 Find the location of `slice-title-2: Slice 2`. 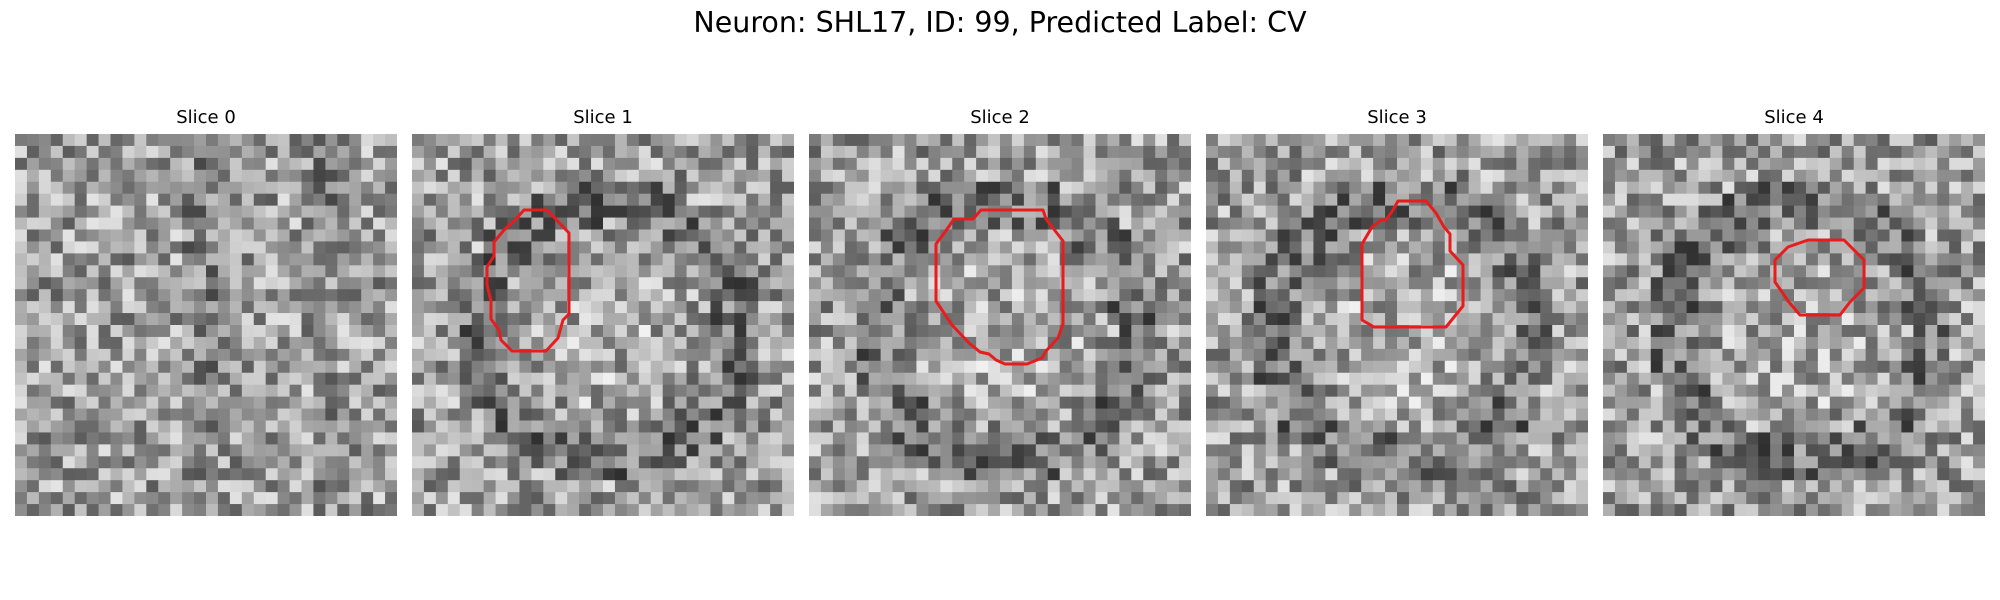

slice-title-2: Slice 2 is located at coordinates (1000, 117).